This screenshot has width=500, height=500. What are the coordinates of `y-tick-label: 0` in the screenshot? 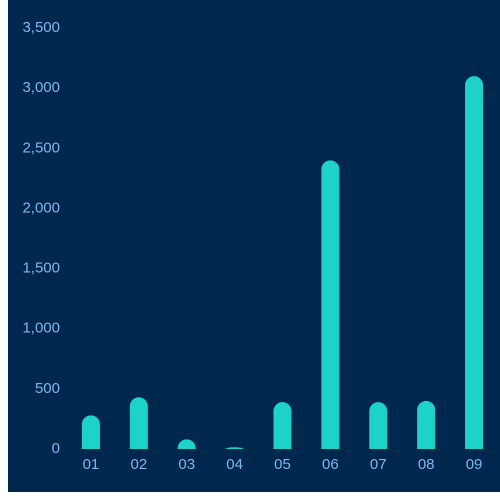 It's located at (56, 448).